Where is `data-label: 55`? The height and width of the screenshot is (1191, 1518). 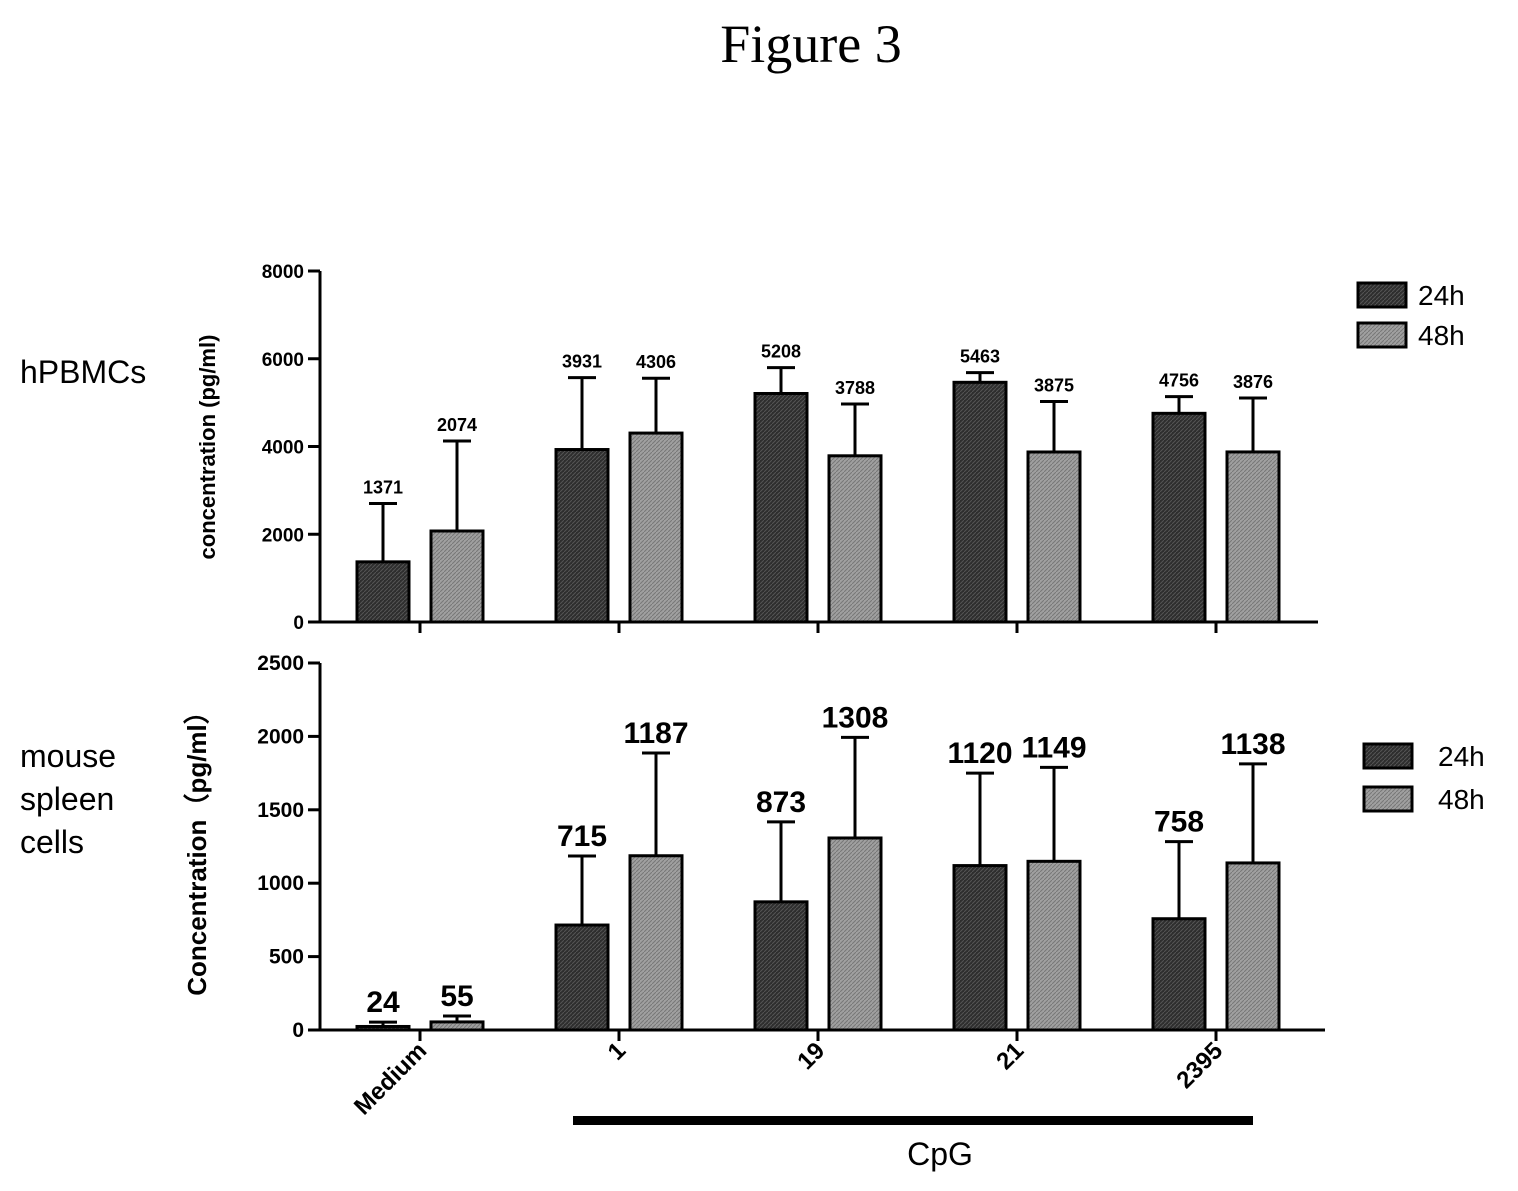 data-label: 55 is located at coordinates (456, 996).